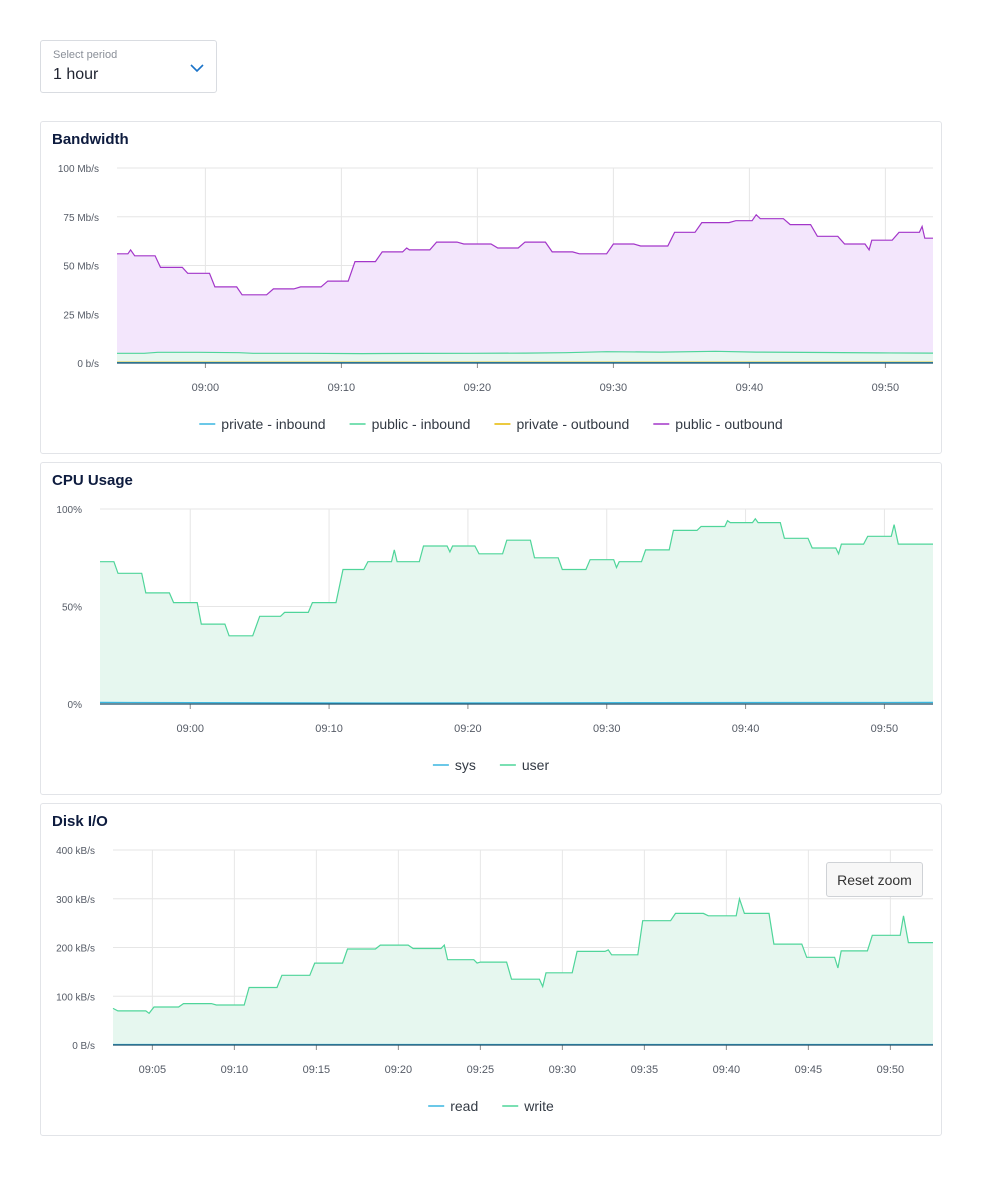 The image size is (987, 1182). I want to click on cpu-title: CPU Usage, so click(92, 480).